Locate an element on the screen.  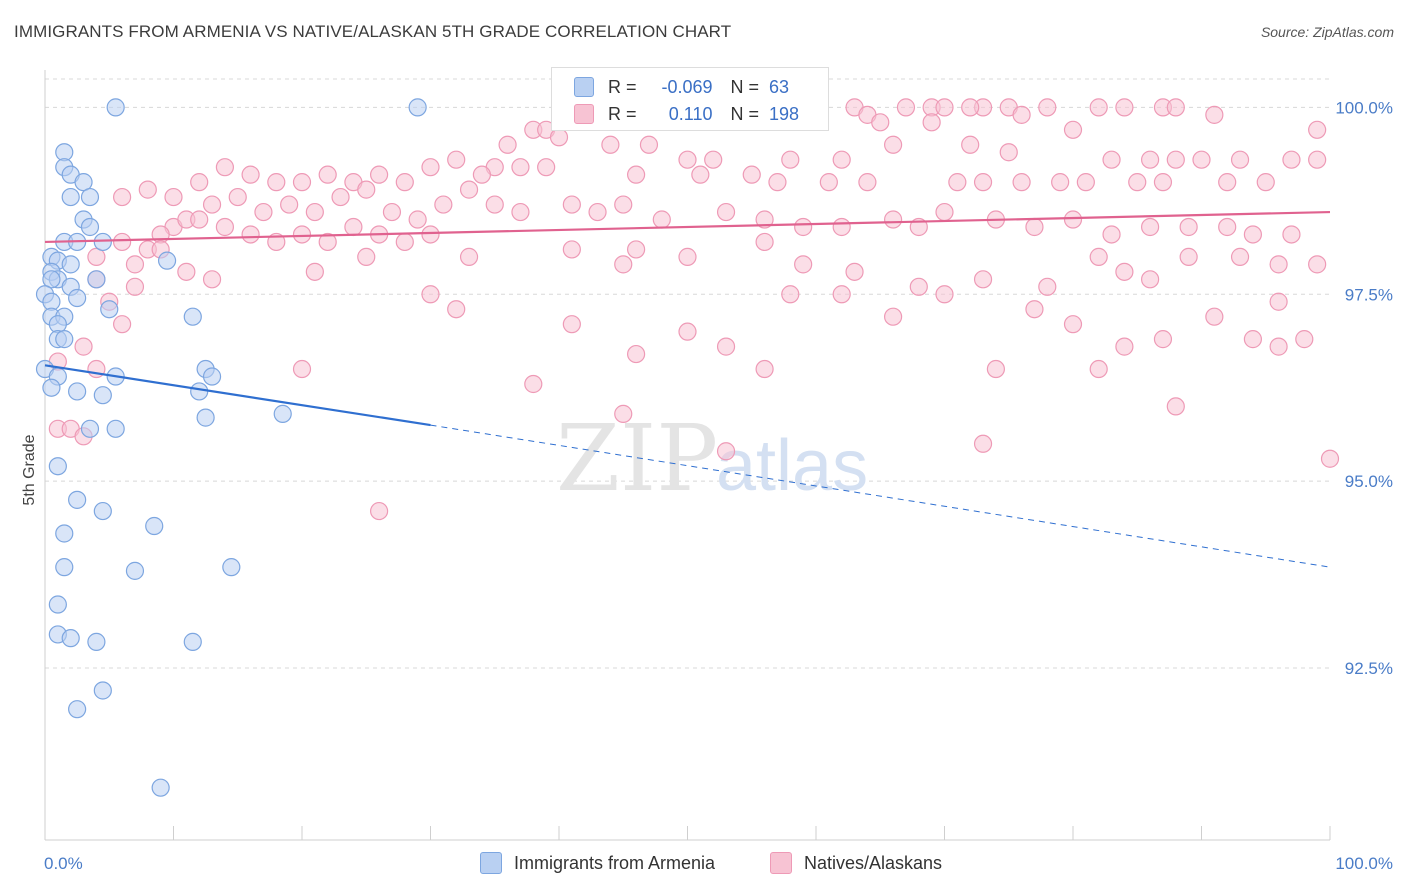
legend-n-value: 198 is located at coordinates (784, 113).